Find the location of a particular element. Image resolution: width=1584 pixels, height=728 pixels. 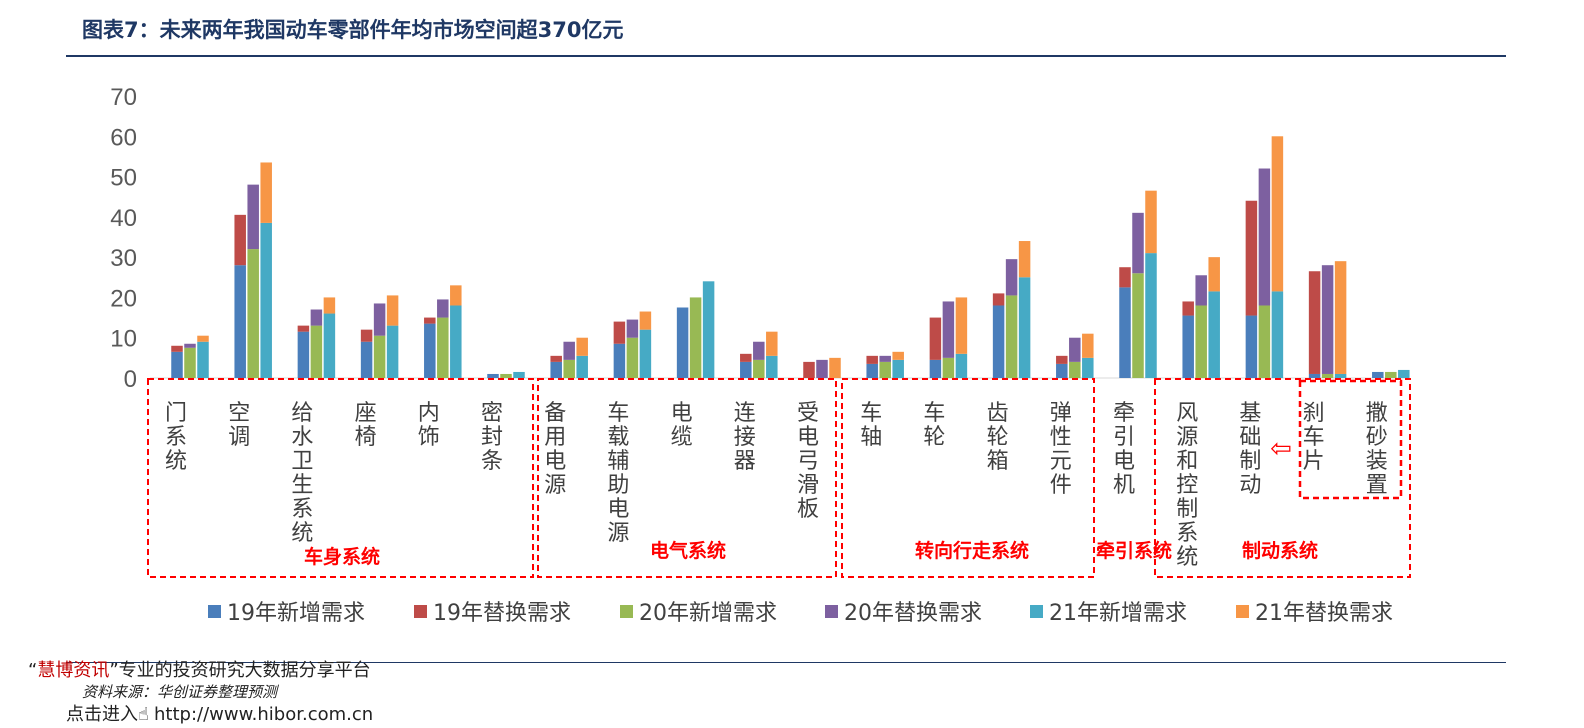

category-label: 座 is located at coordinates (366, 413).